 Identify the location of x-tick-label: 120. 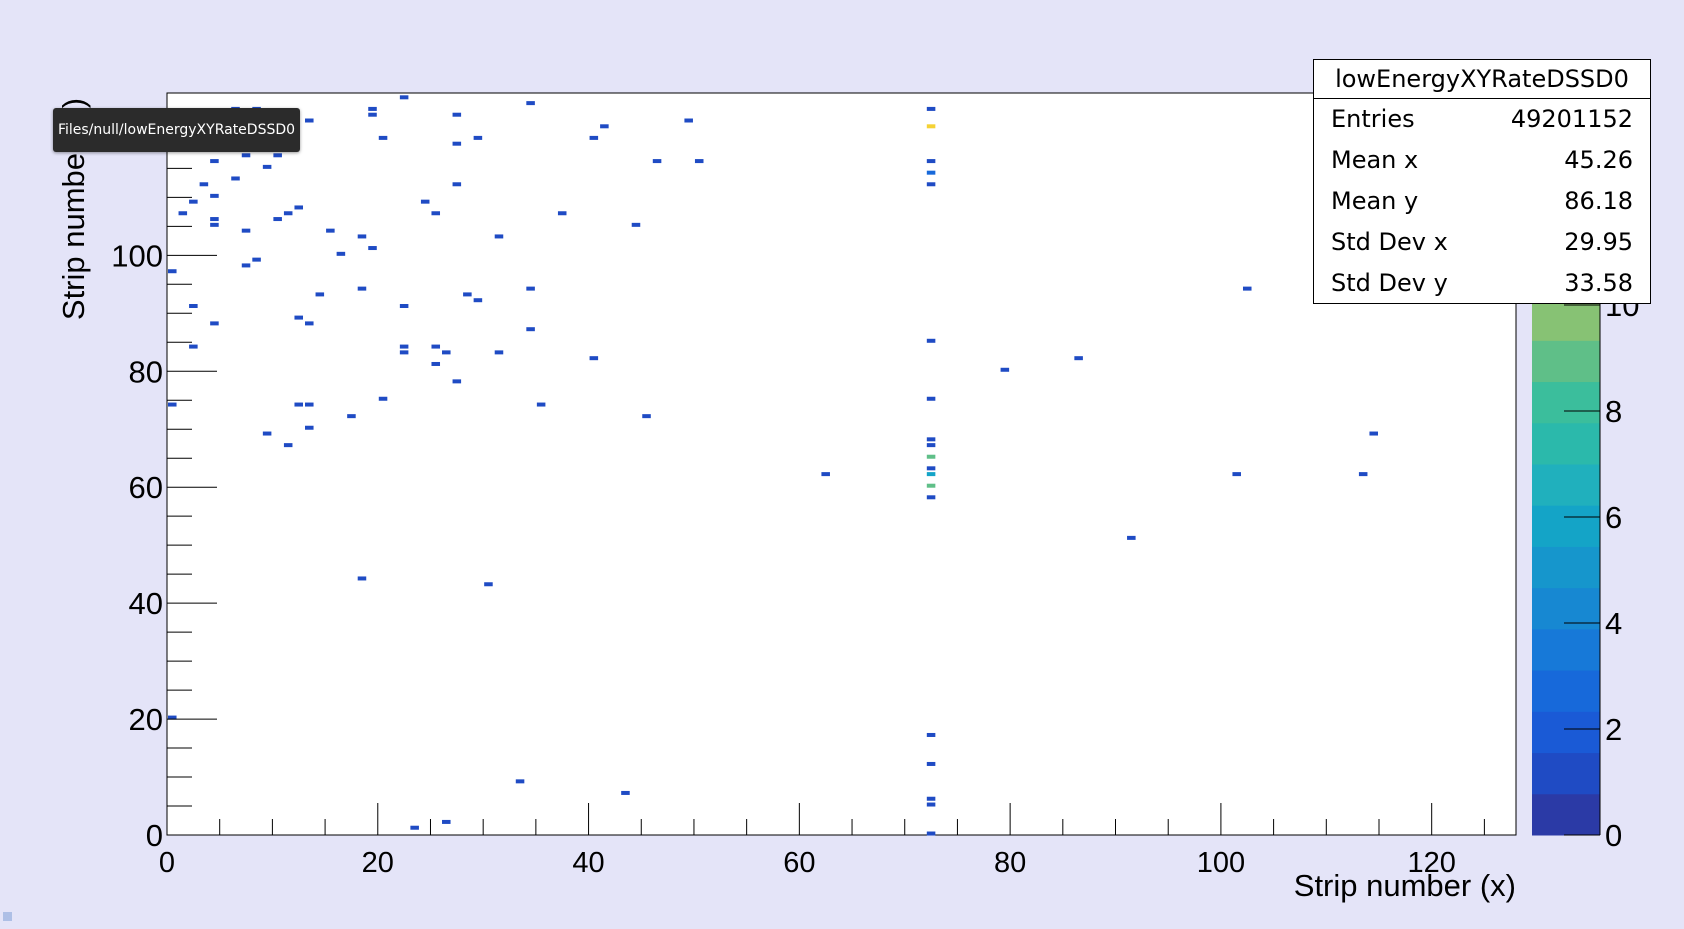
(1431, 863).